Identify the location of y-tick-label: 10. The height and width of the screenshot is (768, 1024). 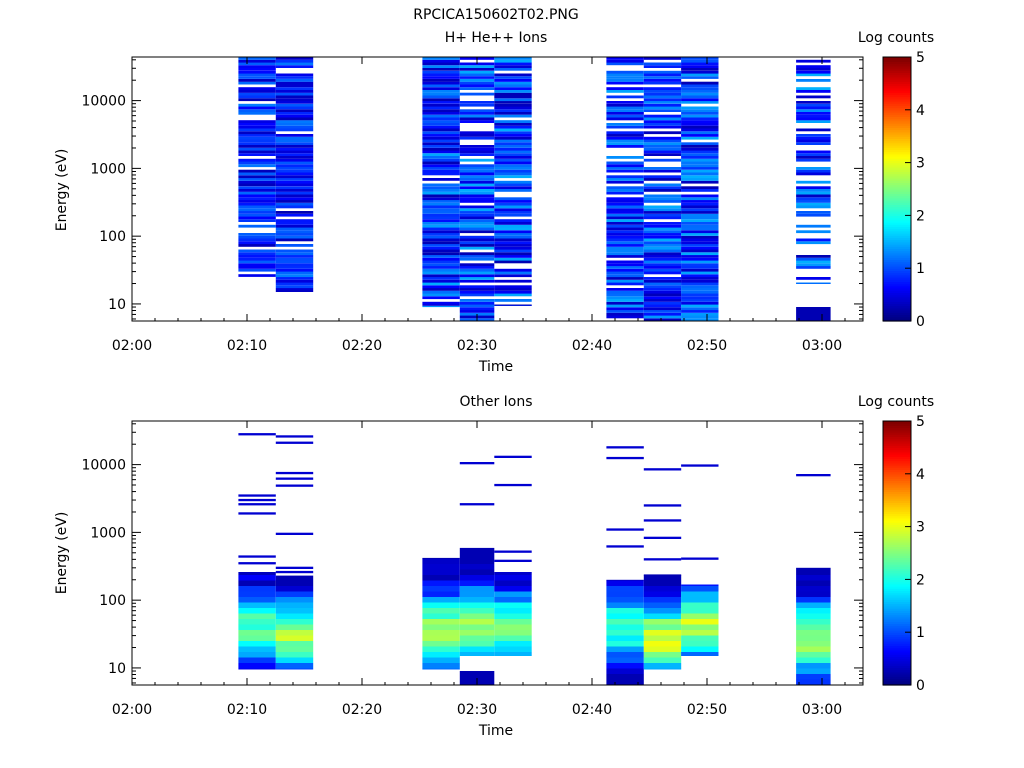
(117, 669).